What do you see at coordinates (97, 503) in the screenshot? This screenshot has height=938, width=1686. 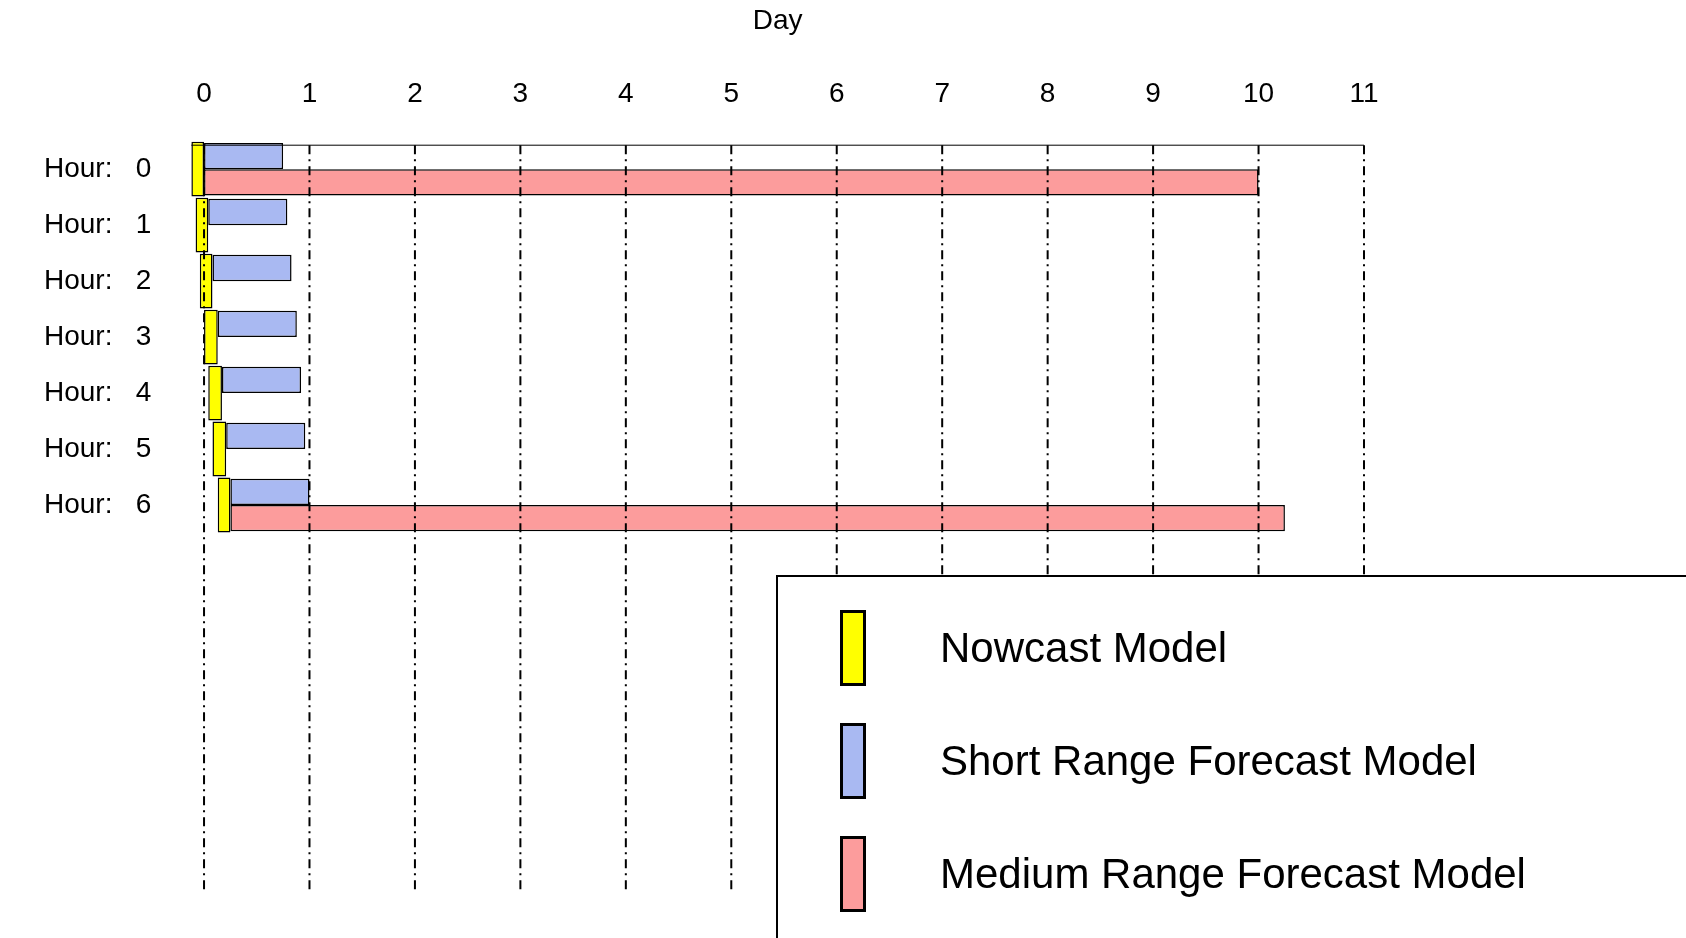 I see `y-tick-label: Hour: 6` at bounding box center [97, 503].